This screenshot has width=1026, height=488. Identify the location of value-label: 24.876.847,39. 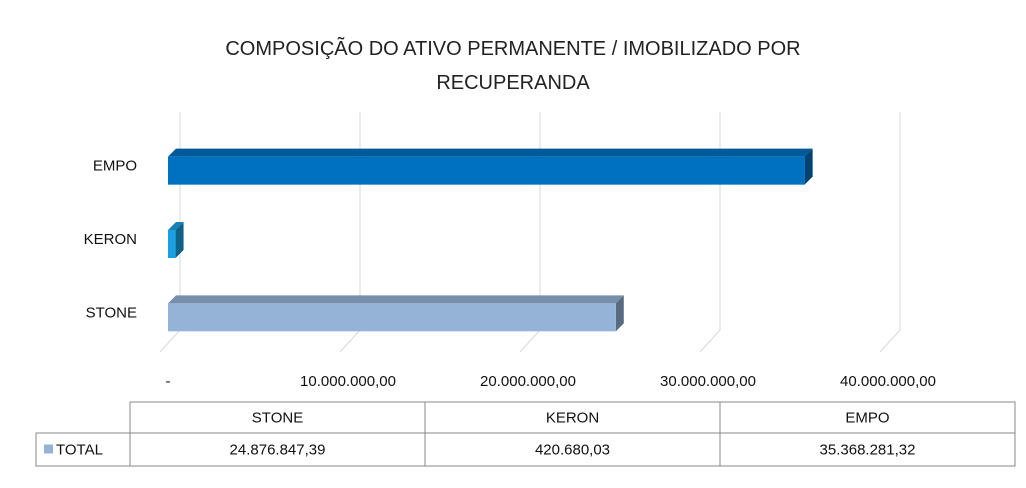
(278, 449).